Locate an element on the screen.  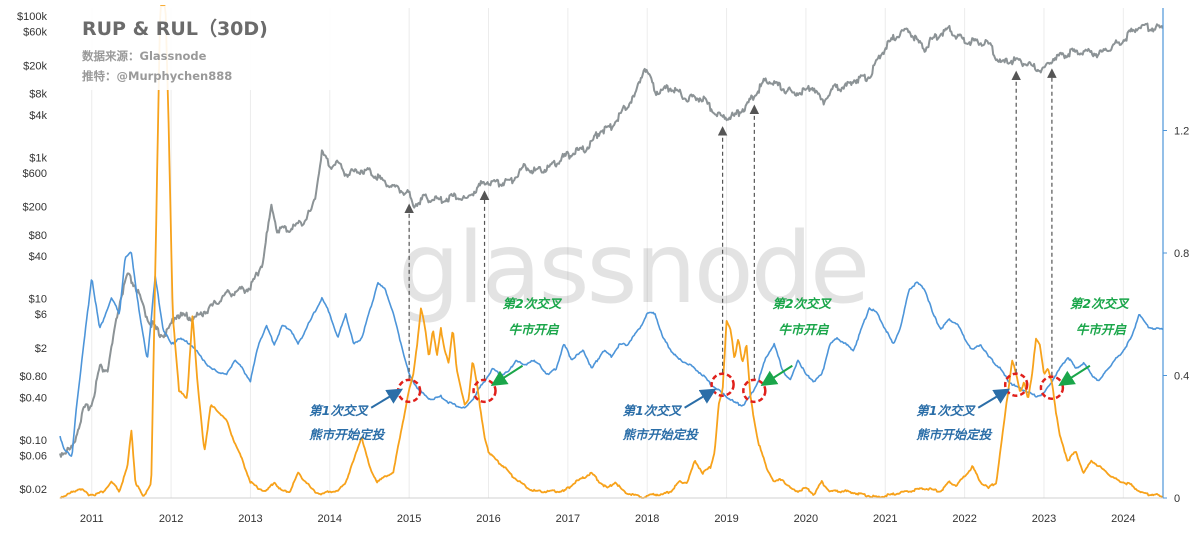
x-tick-label: 2017 is located at coordinates (568, 519).